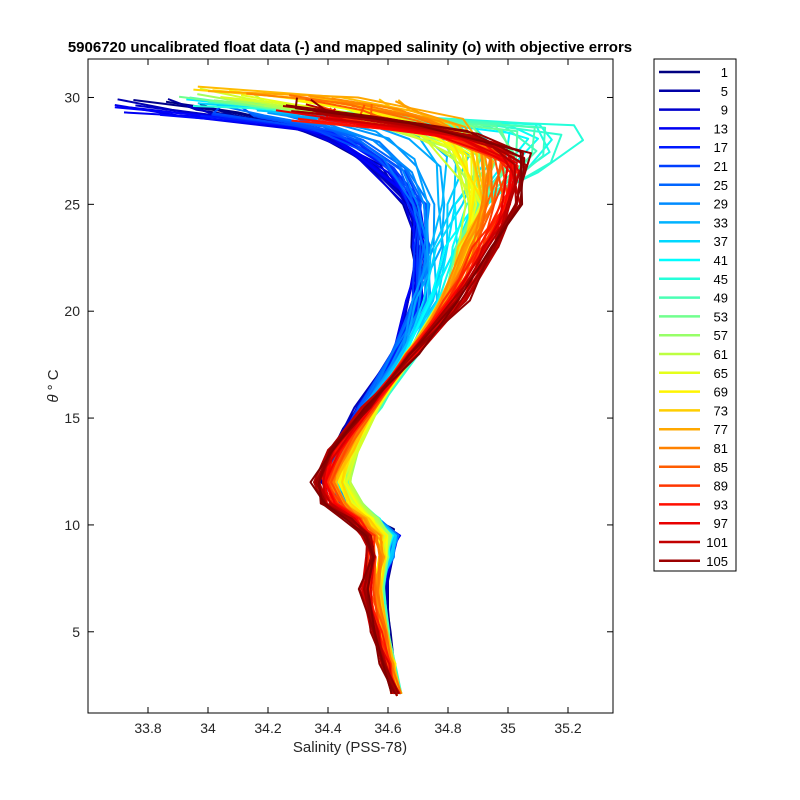 This screenshot has height=800, width=800. Describe the element at coordinates (72, 204) in the screenshot. I see `y-tick-label: 25` at that location.